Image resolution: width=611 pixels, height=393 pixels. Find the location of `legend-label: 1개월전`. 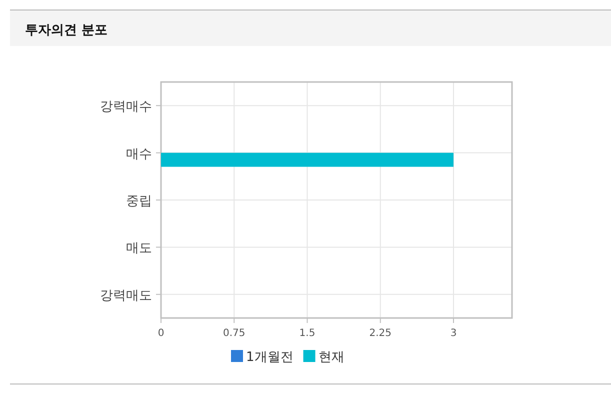

legend-label: 1개월전 is located at coordinates (270, 357).